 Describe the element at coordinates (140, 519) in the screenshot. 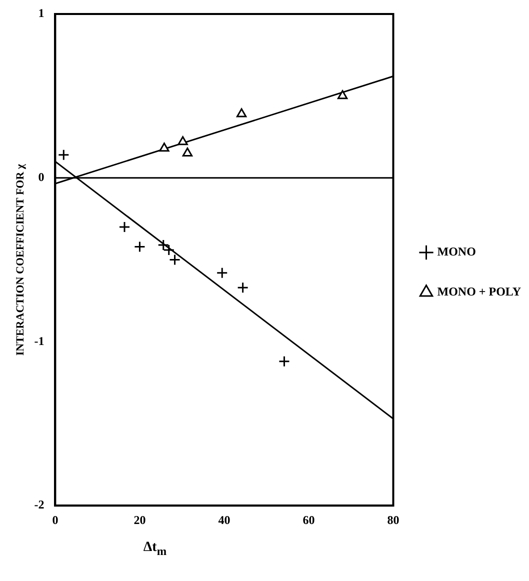

I see `x-tick-label: 20` at that location.